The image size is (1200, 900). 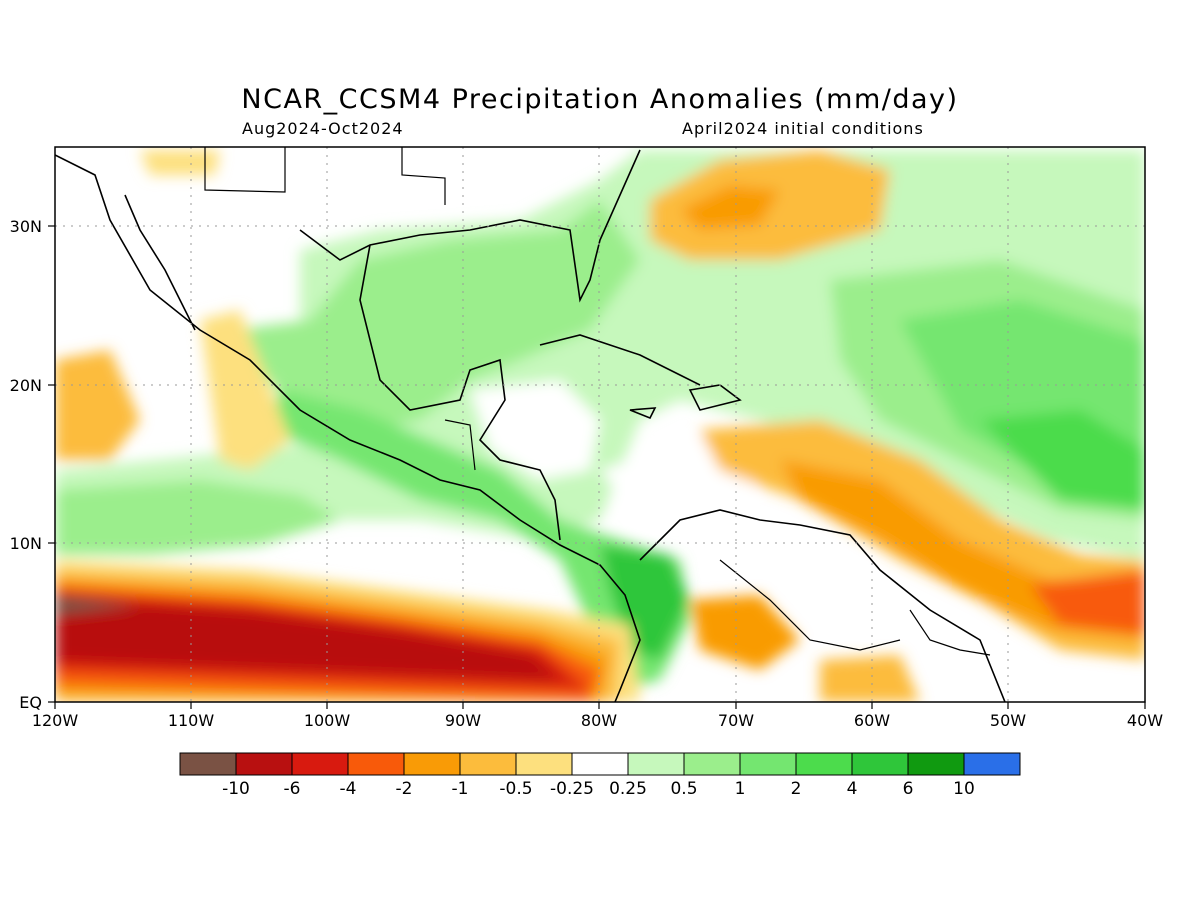 I want to click on dry-venezuela, so click(x=745, y=632).